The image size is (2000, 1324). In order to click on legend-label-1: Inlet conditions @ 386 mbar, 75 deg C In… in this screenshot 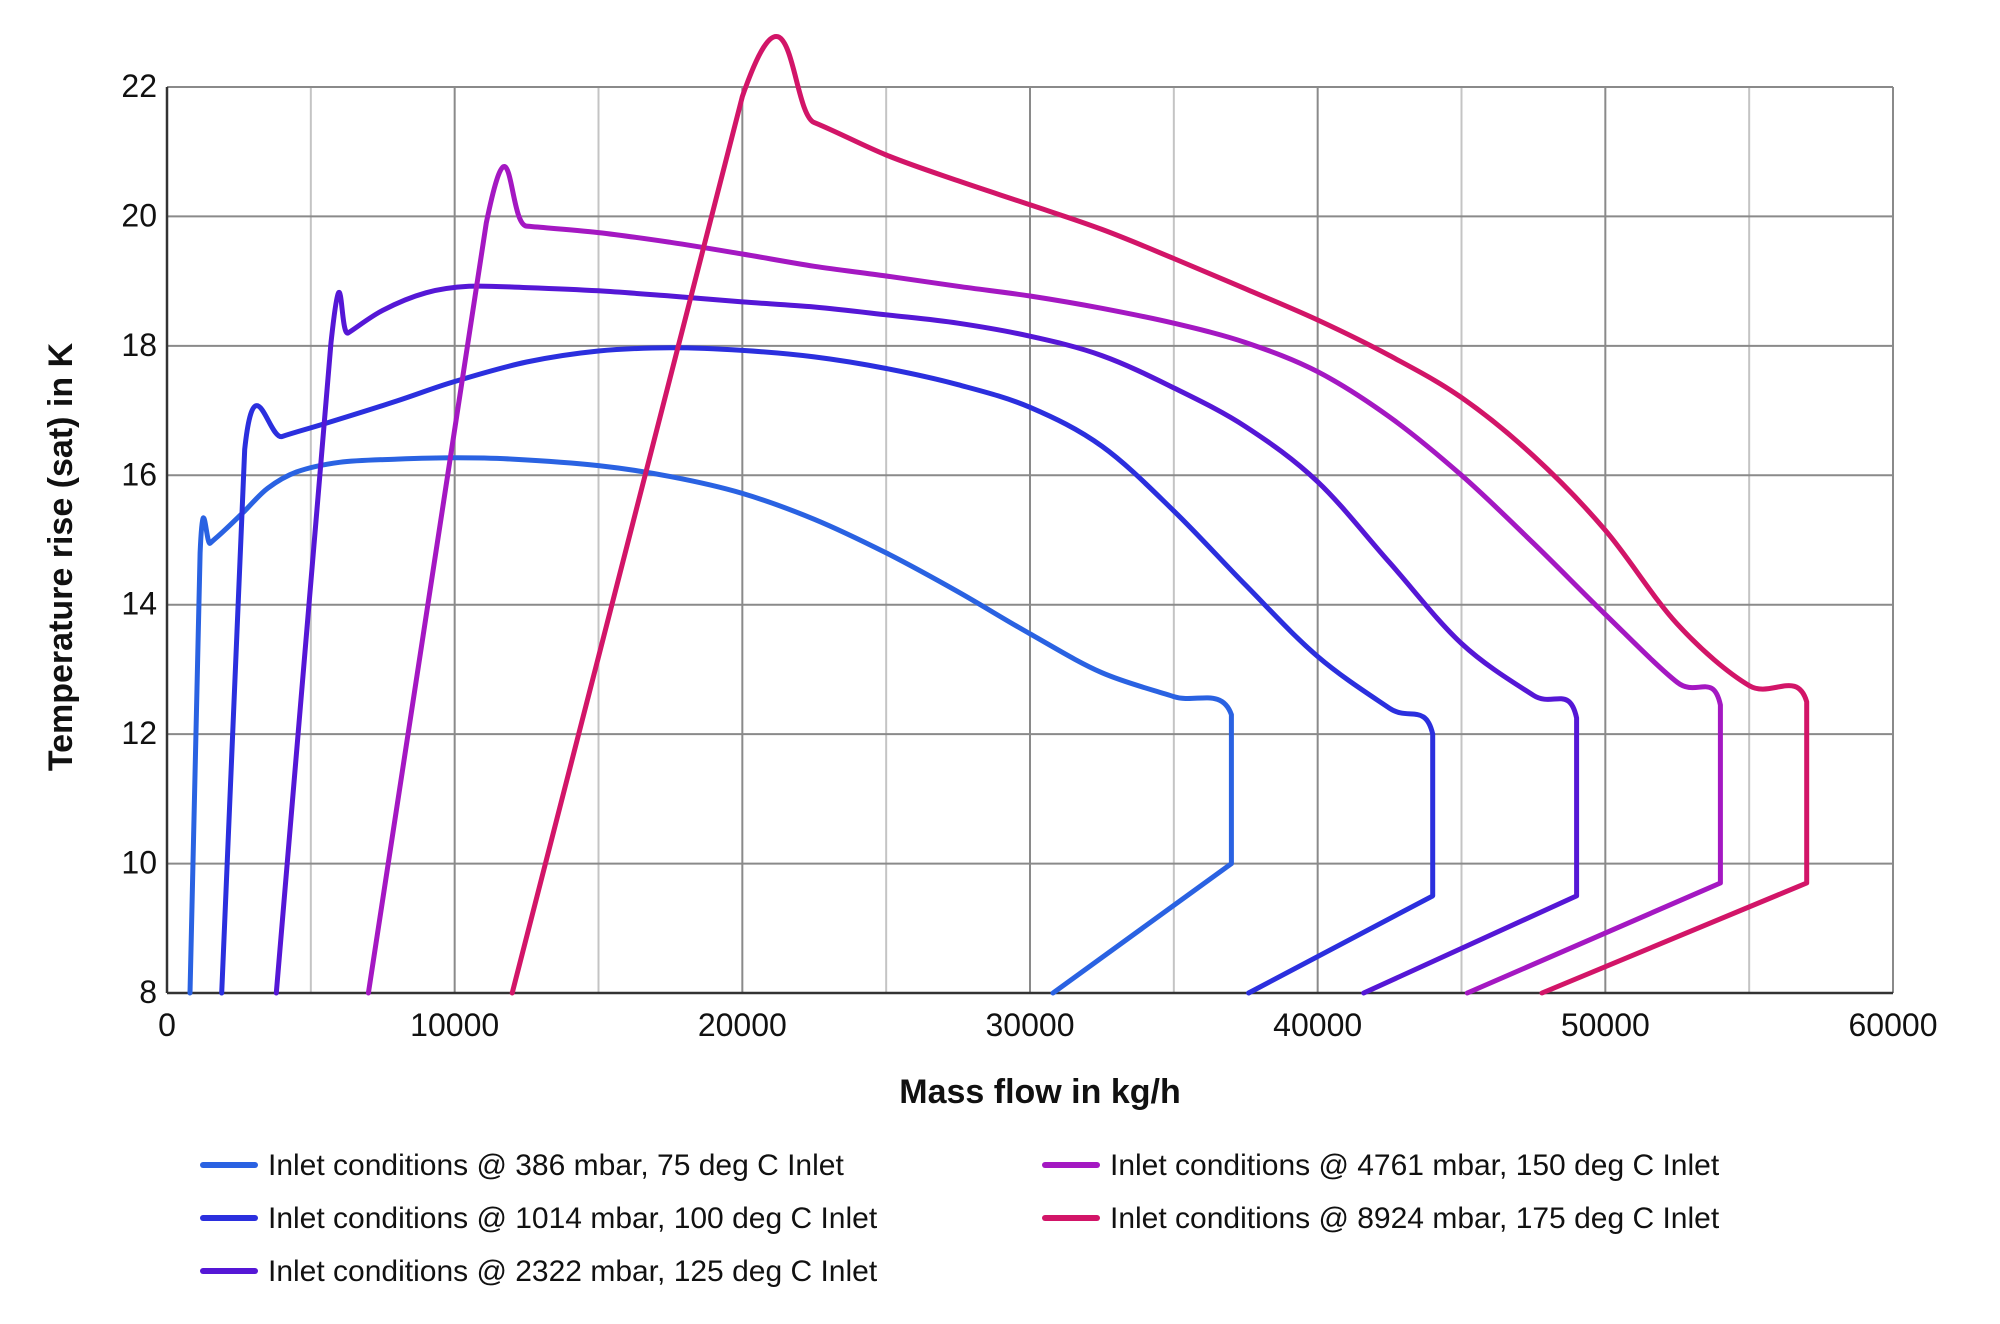, I will do `click(556, 1165)`.